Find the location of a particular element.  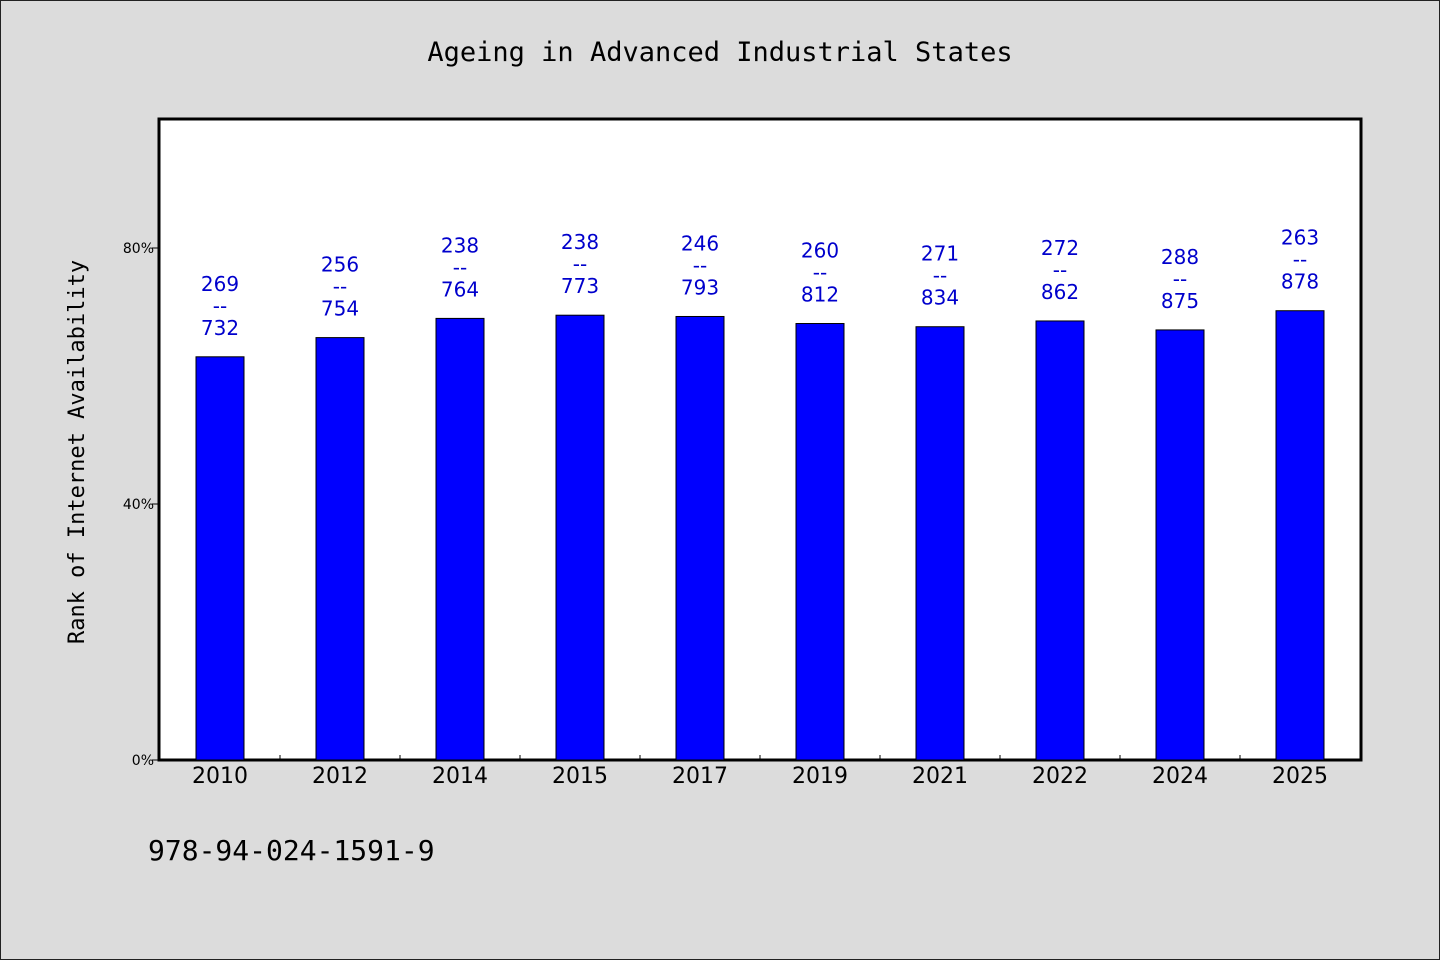

x-tick-label: 2017 is located at coordinates (700, 776).